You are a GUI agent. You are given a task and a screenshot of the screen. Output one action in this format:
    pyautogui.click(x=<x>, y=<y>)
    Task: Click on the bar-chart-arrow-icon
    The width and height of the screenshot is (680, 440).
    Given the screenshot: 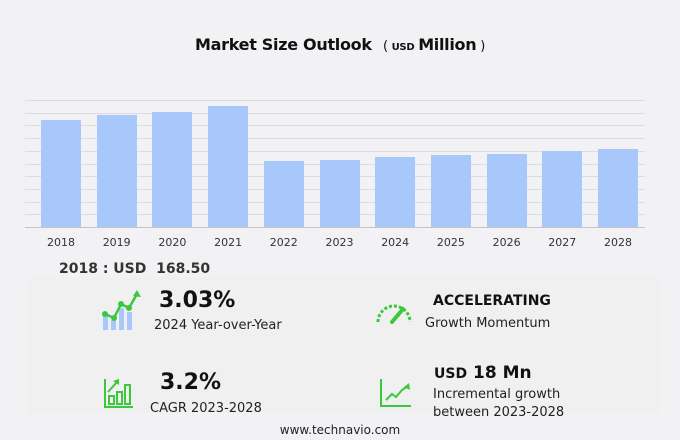 What is the action you would take?
    pyautogui.click(x=118, y=393)
    